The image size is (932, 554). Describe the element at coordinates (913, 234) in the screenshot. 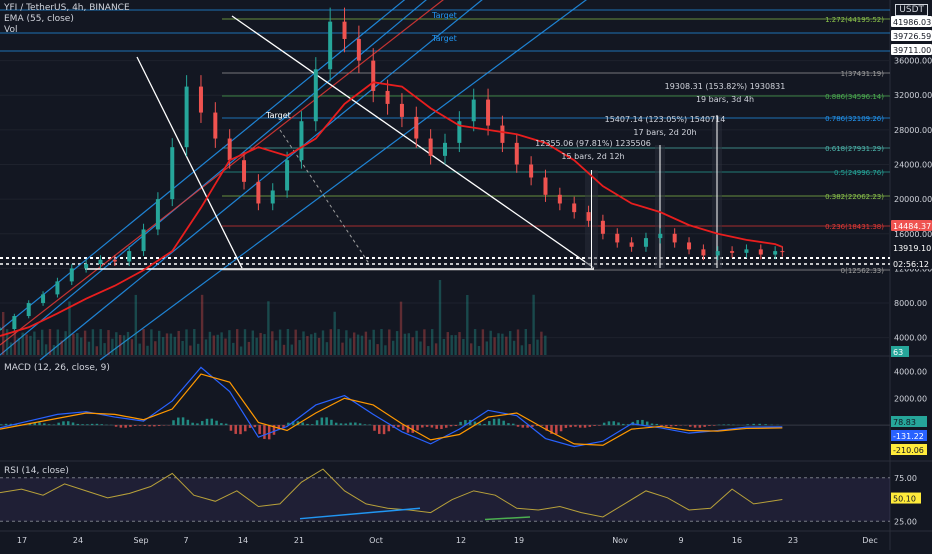

I see `y-tick-label: 16000.00` at that location.